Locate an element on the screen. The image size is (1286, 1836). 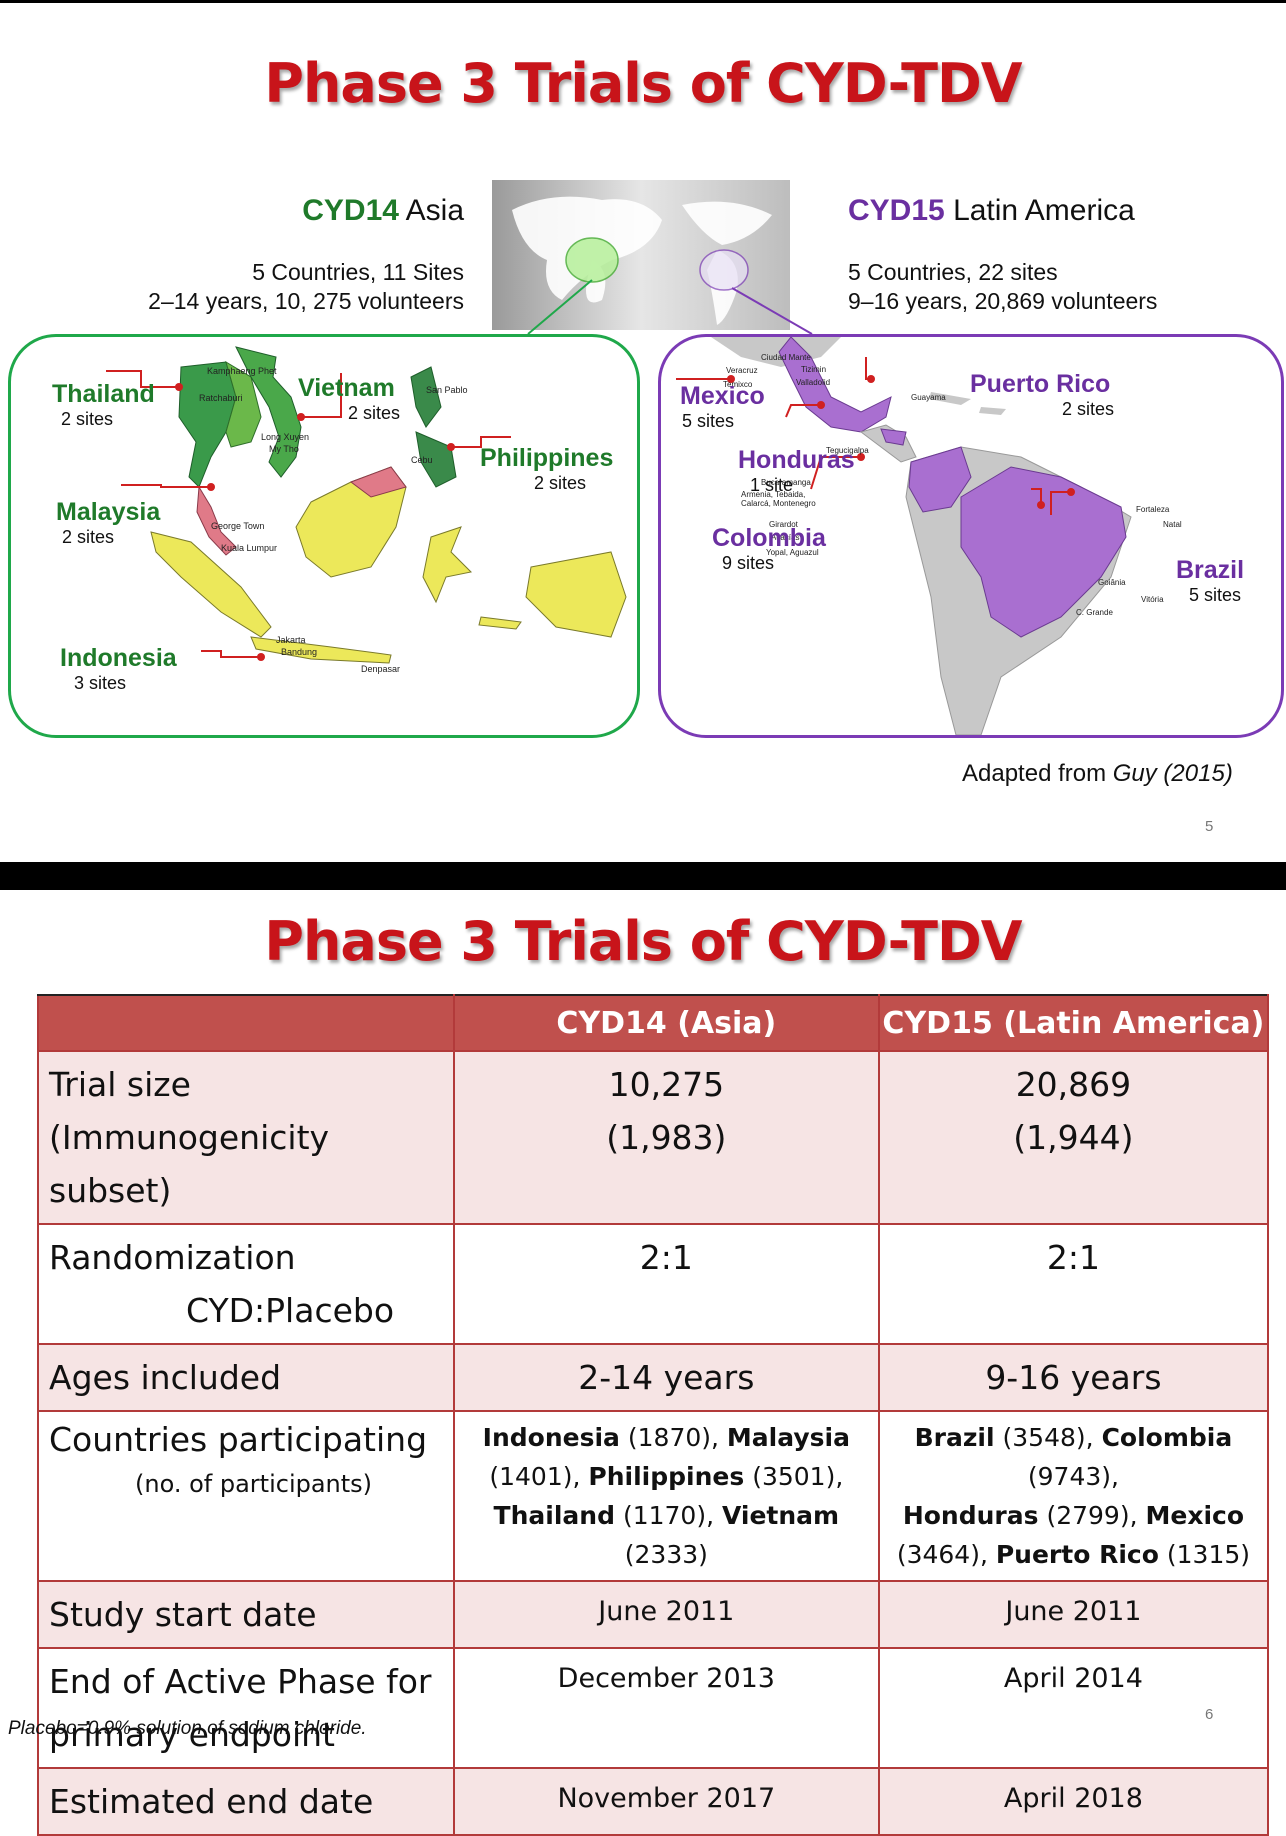
table-row-ages: Ages included 2-14 years 9-16 years is located at coordinates (653, 1377).